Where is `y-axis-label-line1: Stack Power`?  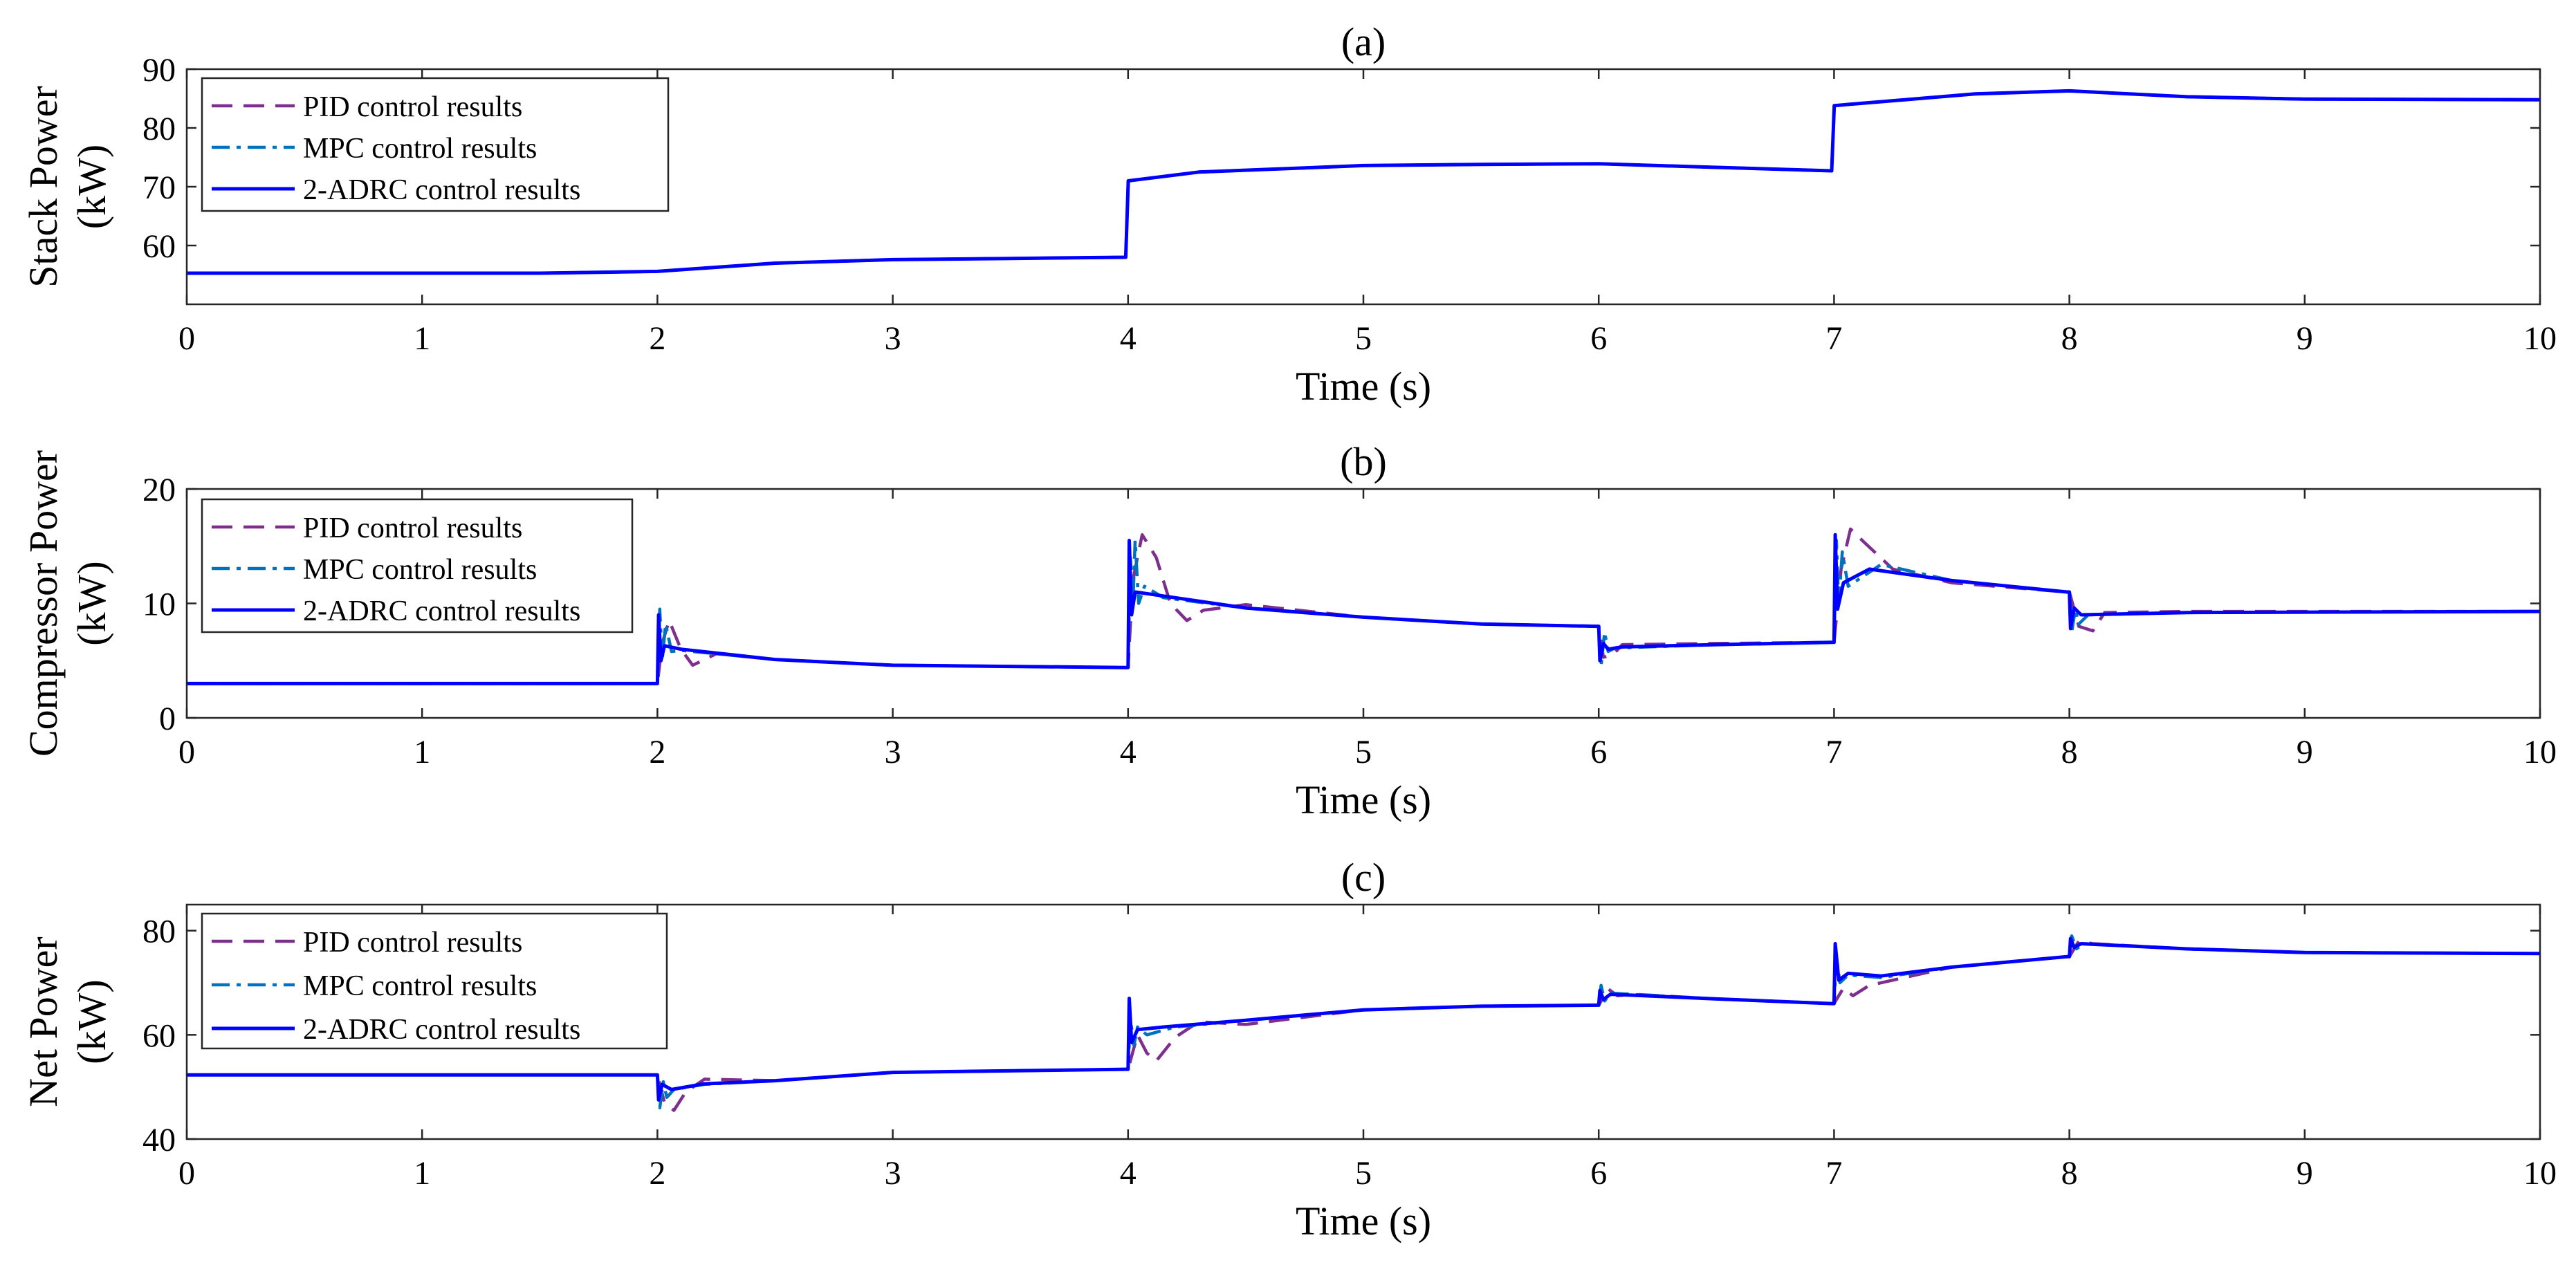 y-axis-label-line1: Stack Power is located at coordinates (43, 187).